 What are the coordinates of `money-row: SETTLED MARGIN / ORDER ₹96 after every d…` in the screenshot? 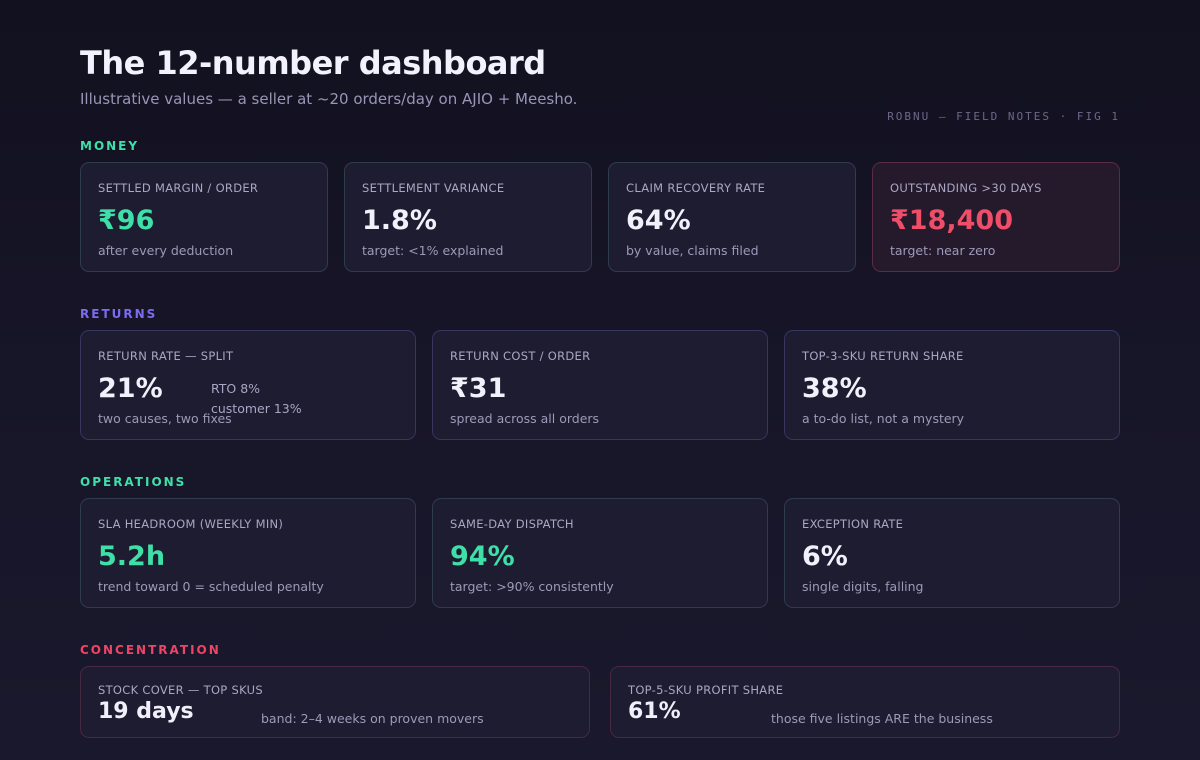 It's located at (600, 217).